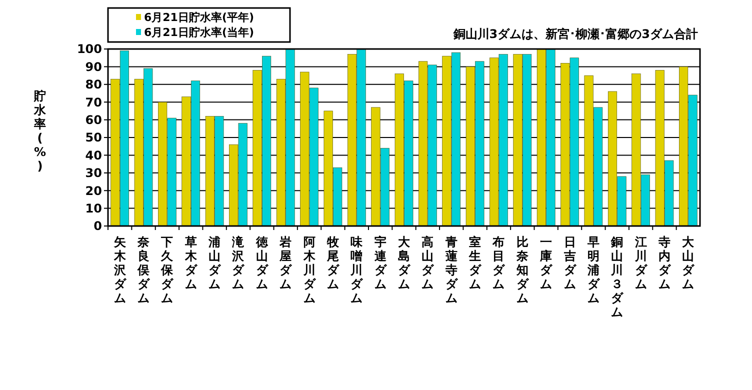  Describe the element at coordinates (89, 49) in the screenshot. I see `y-tick-label: 100` at that location.